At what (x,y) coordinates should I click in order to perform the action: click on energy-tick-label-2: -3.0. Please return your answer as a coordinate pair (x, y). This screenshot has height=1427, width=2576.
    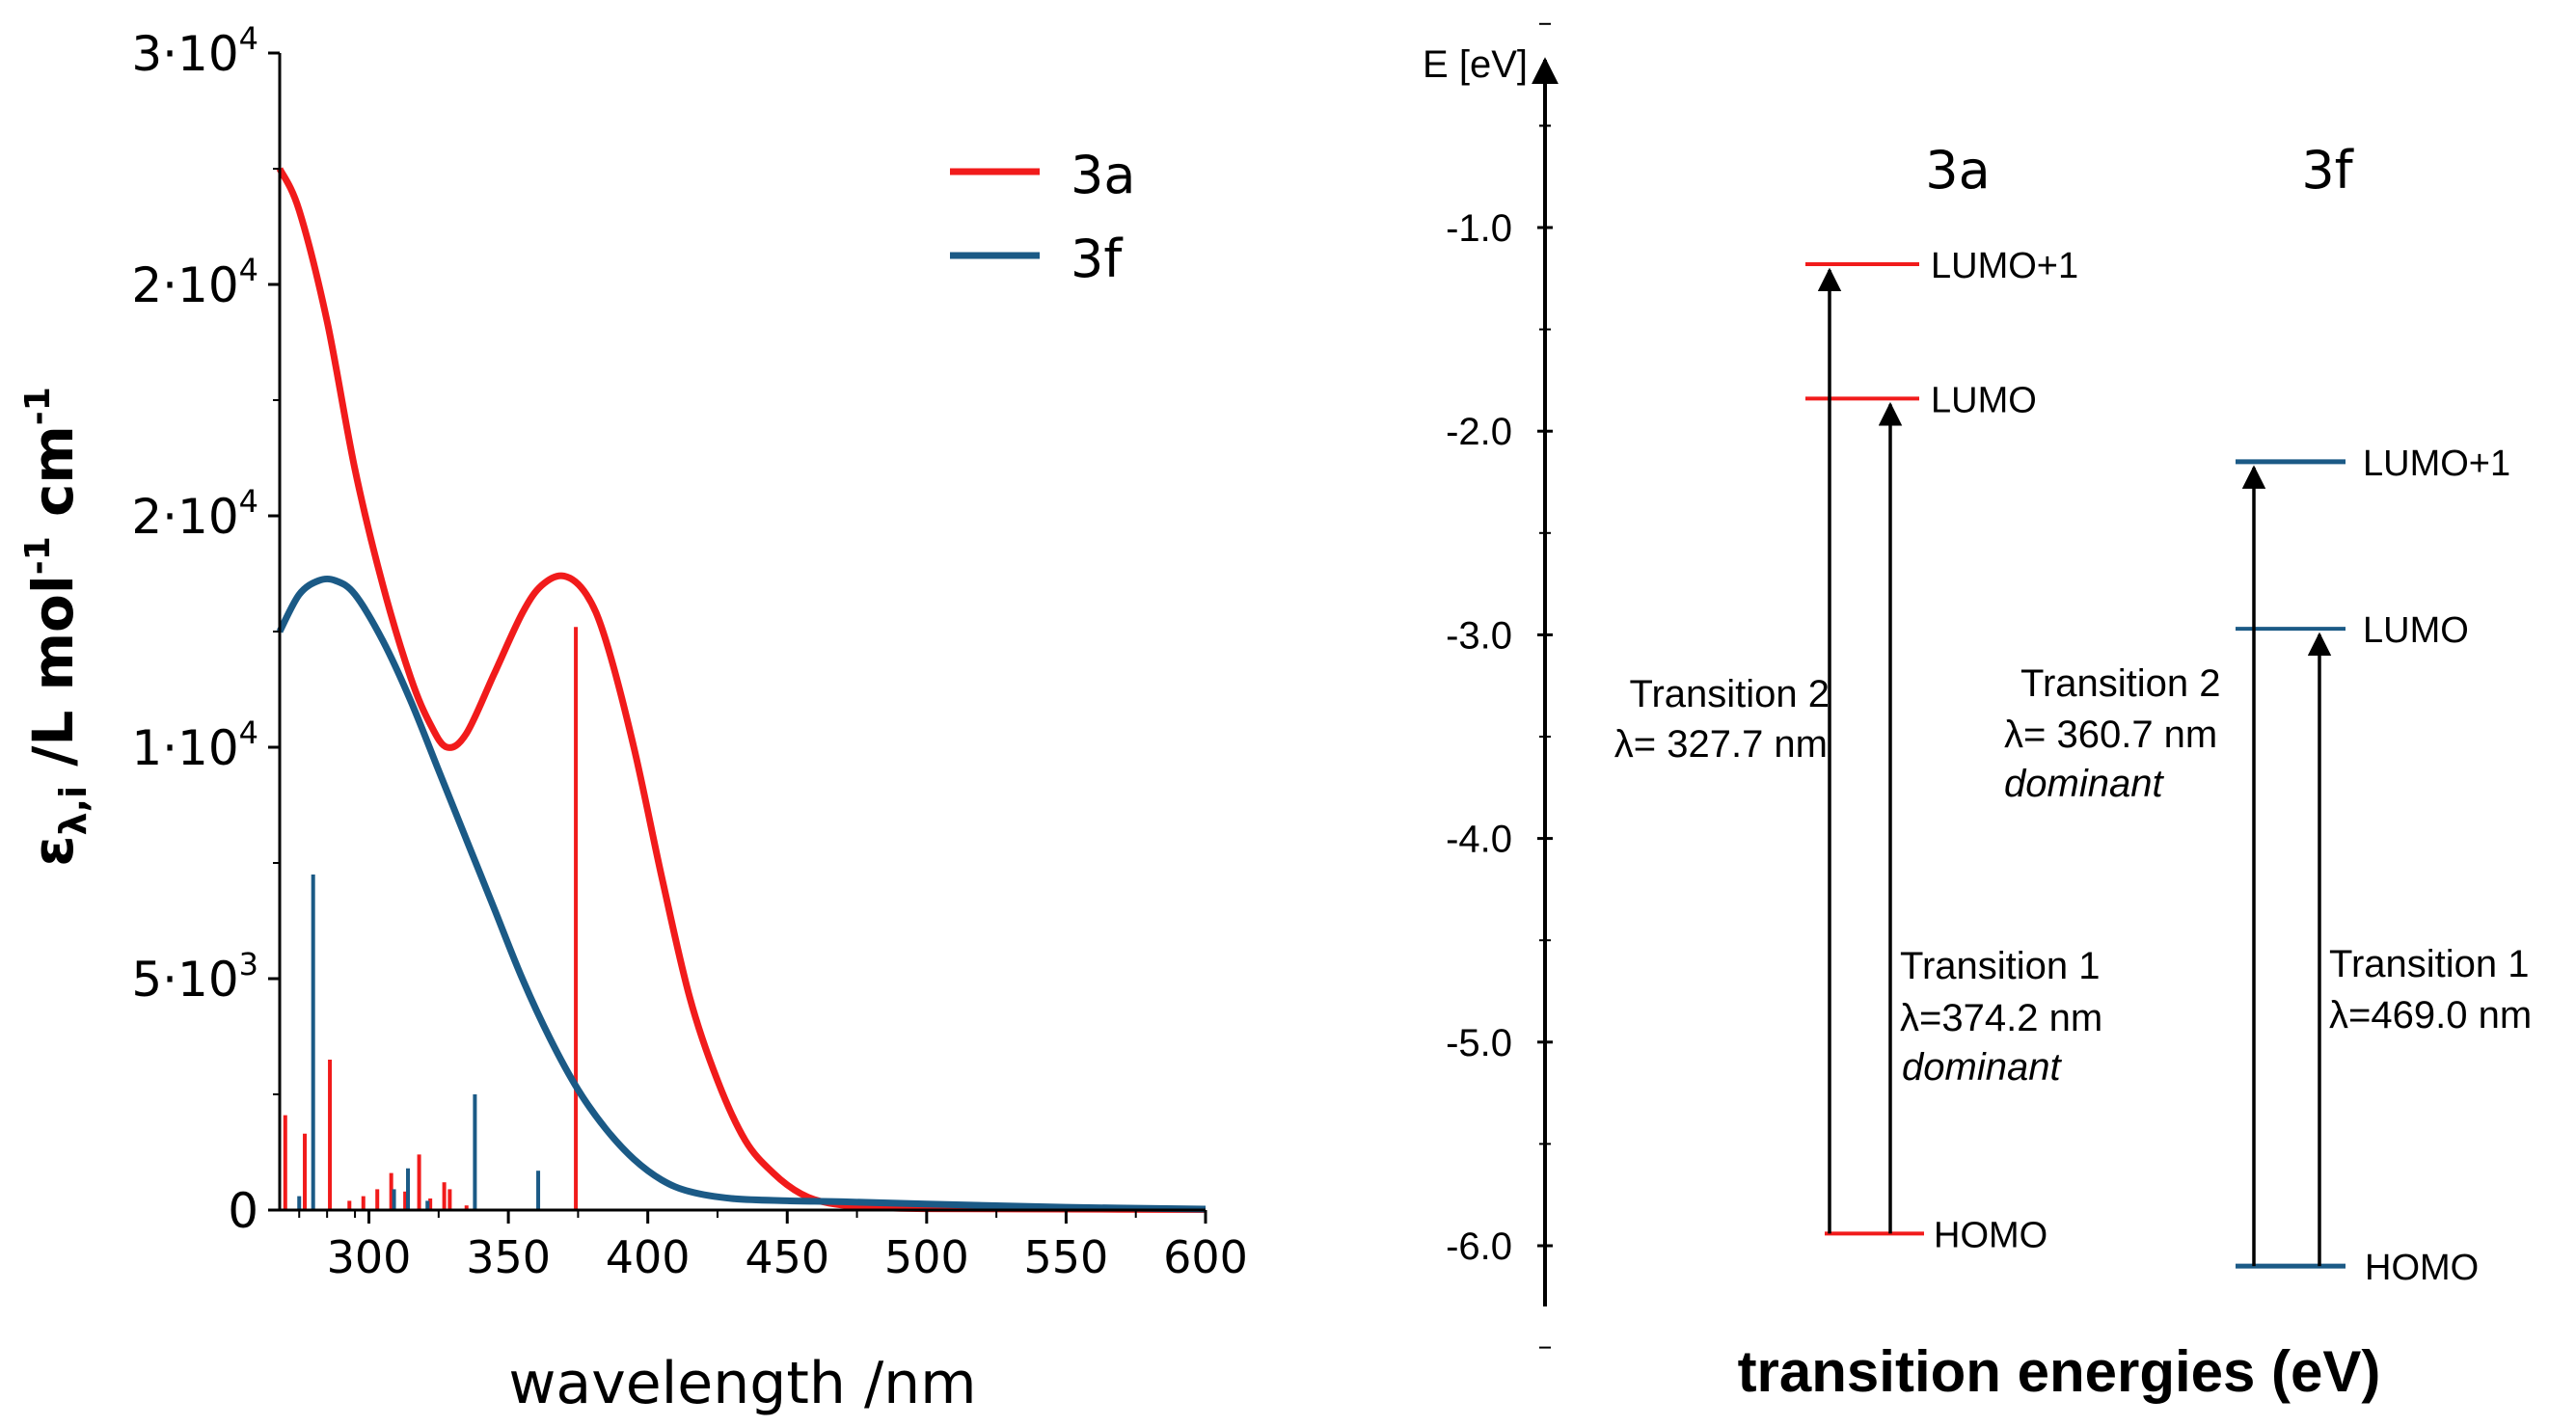
    Looking at the image, I should click on (1479, 635).